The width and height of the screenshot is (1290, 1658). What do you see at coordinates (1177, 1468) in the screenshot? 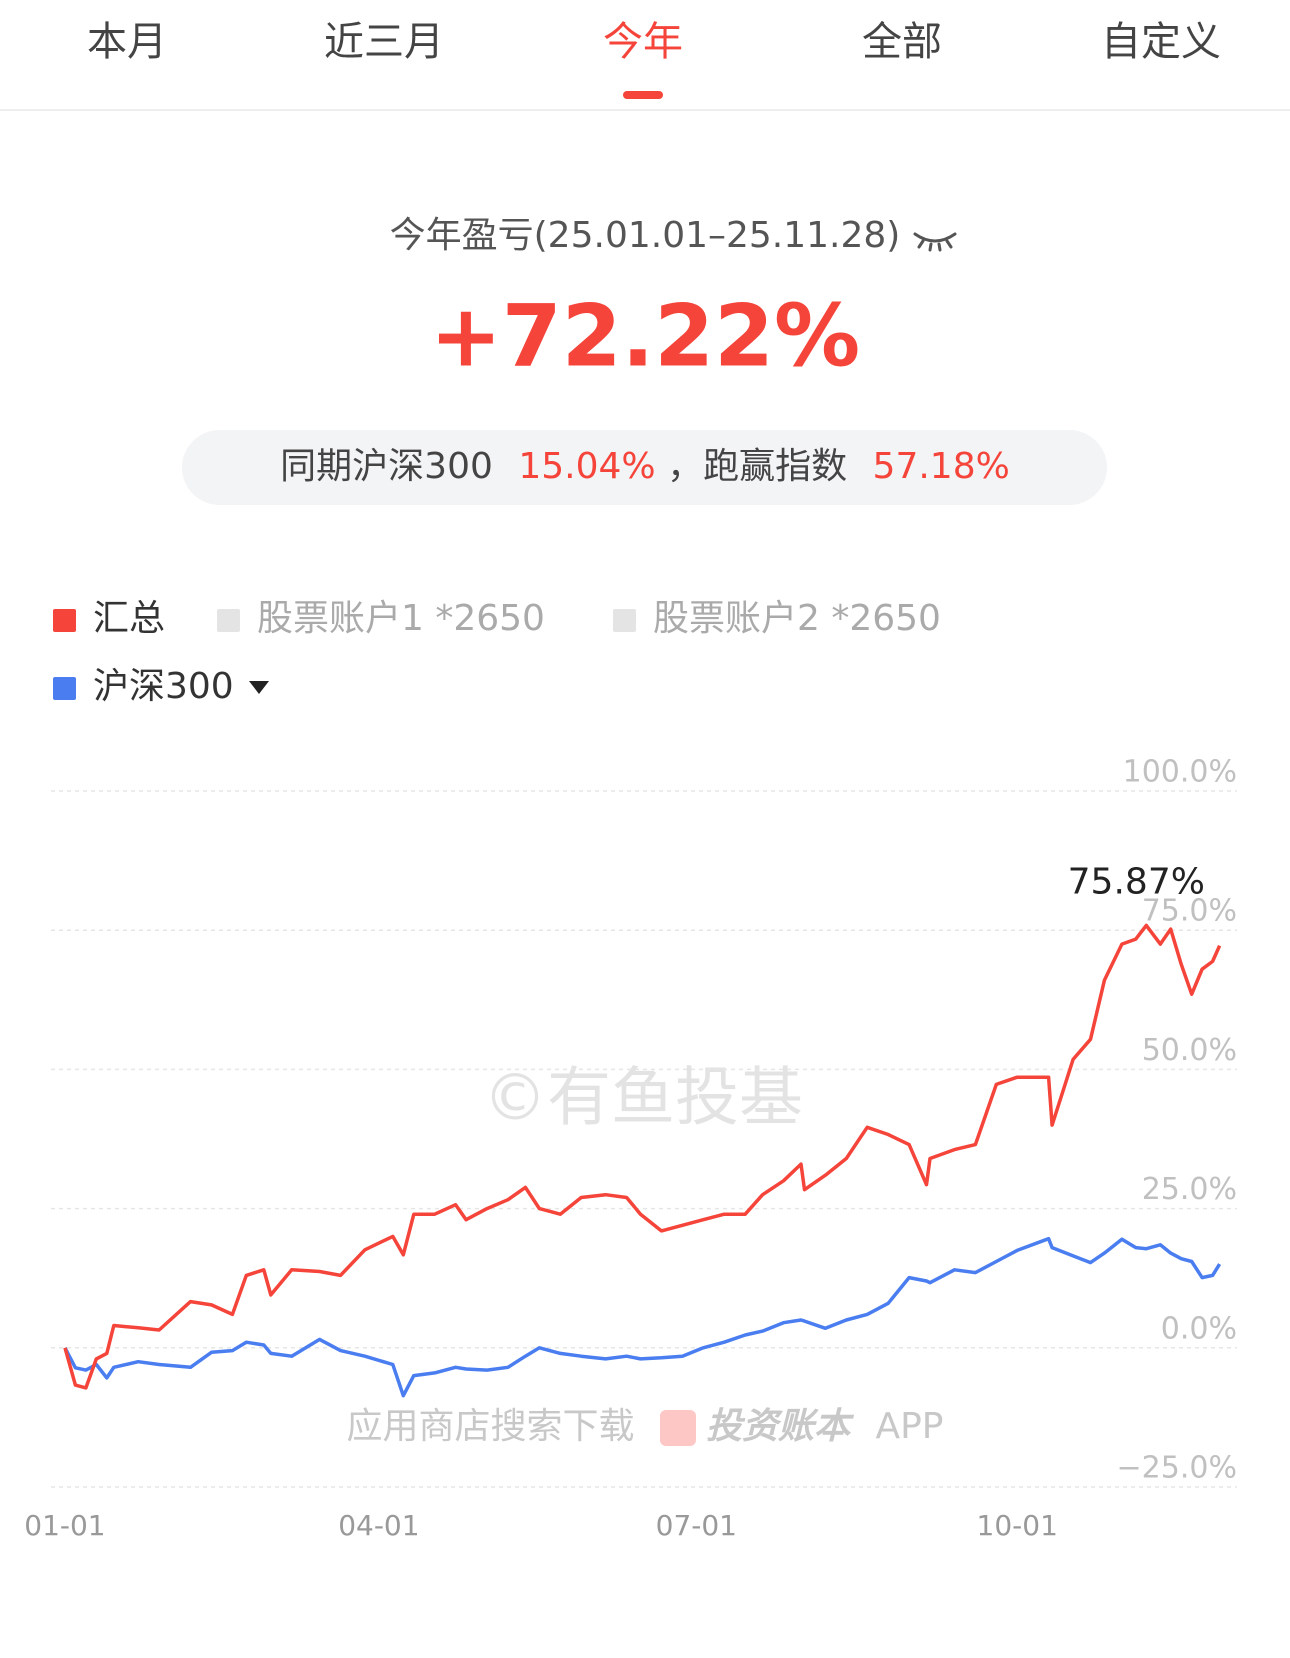
I see `y-tick-label: −25.0%` at bounding box center [1177, 1468].